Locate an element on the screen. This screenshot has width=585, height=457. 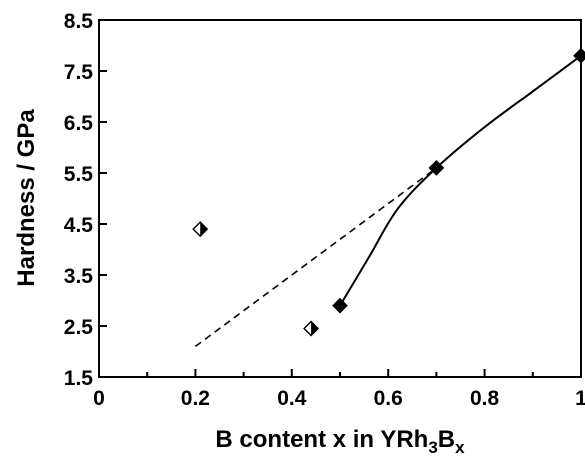
y-tick-label: 1.5 is located at coordinates (79, 378).